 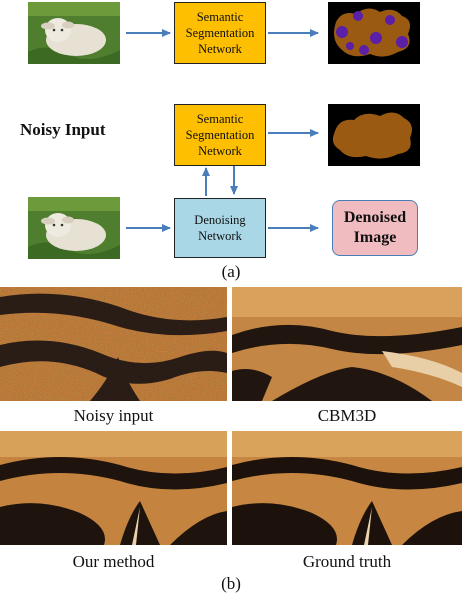 I want to click on noisy-input-label: Noisy Input, so click(x=63, y=129).